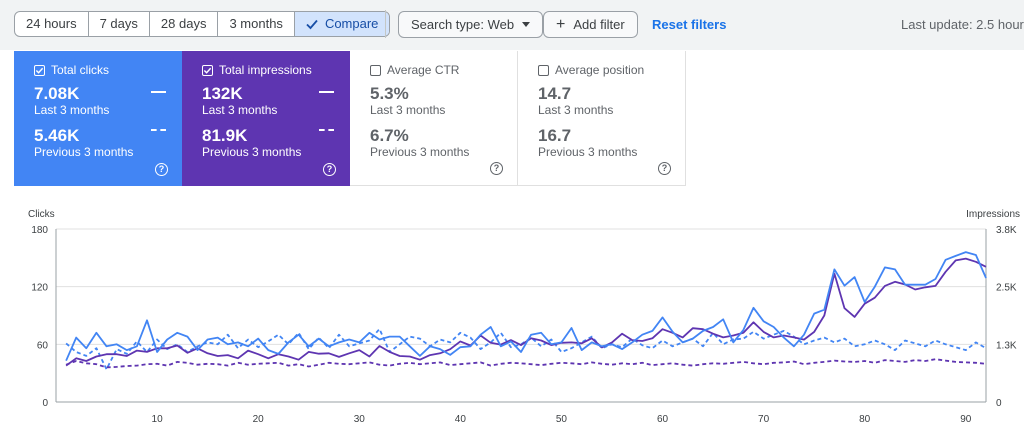  What do you see at coordinates (39, 288) in the screenshot?
I see `y-left-tick-label: 120` at bounding box center [39, 288].